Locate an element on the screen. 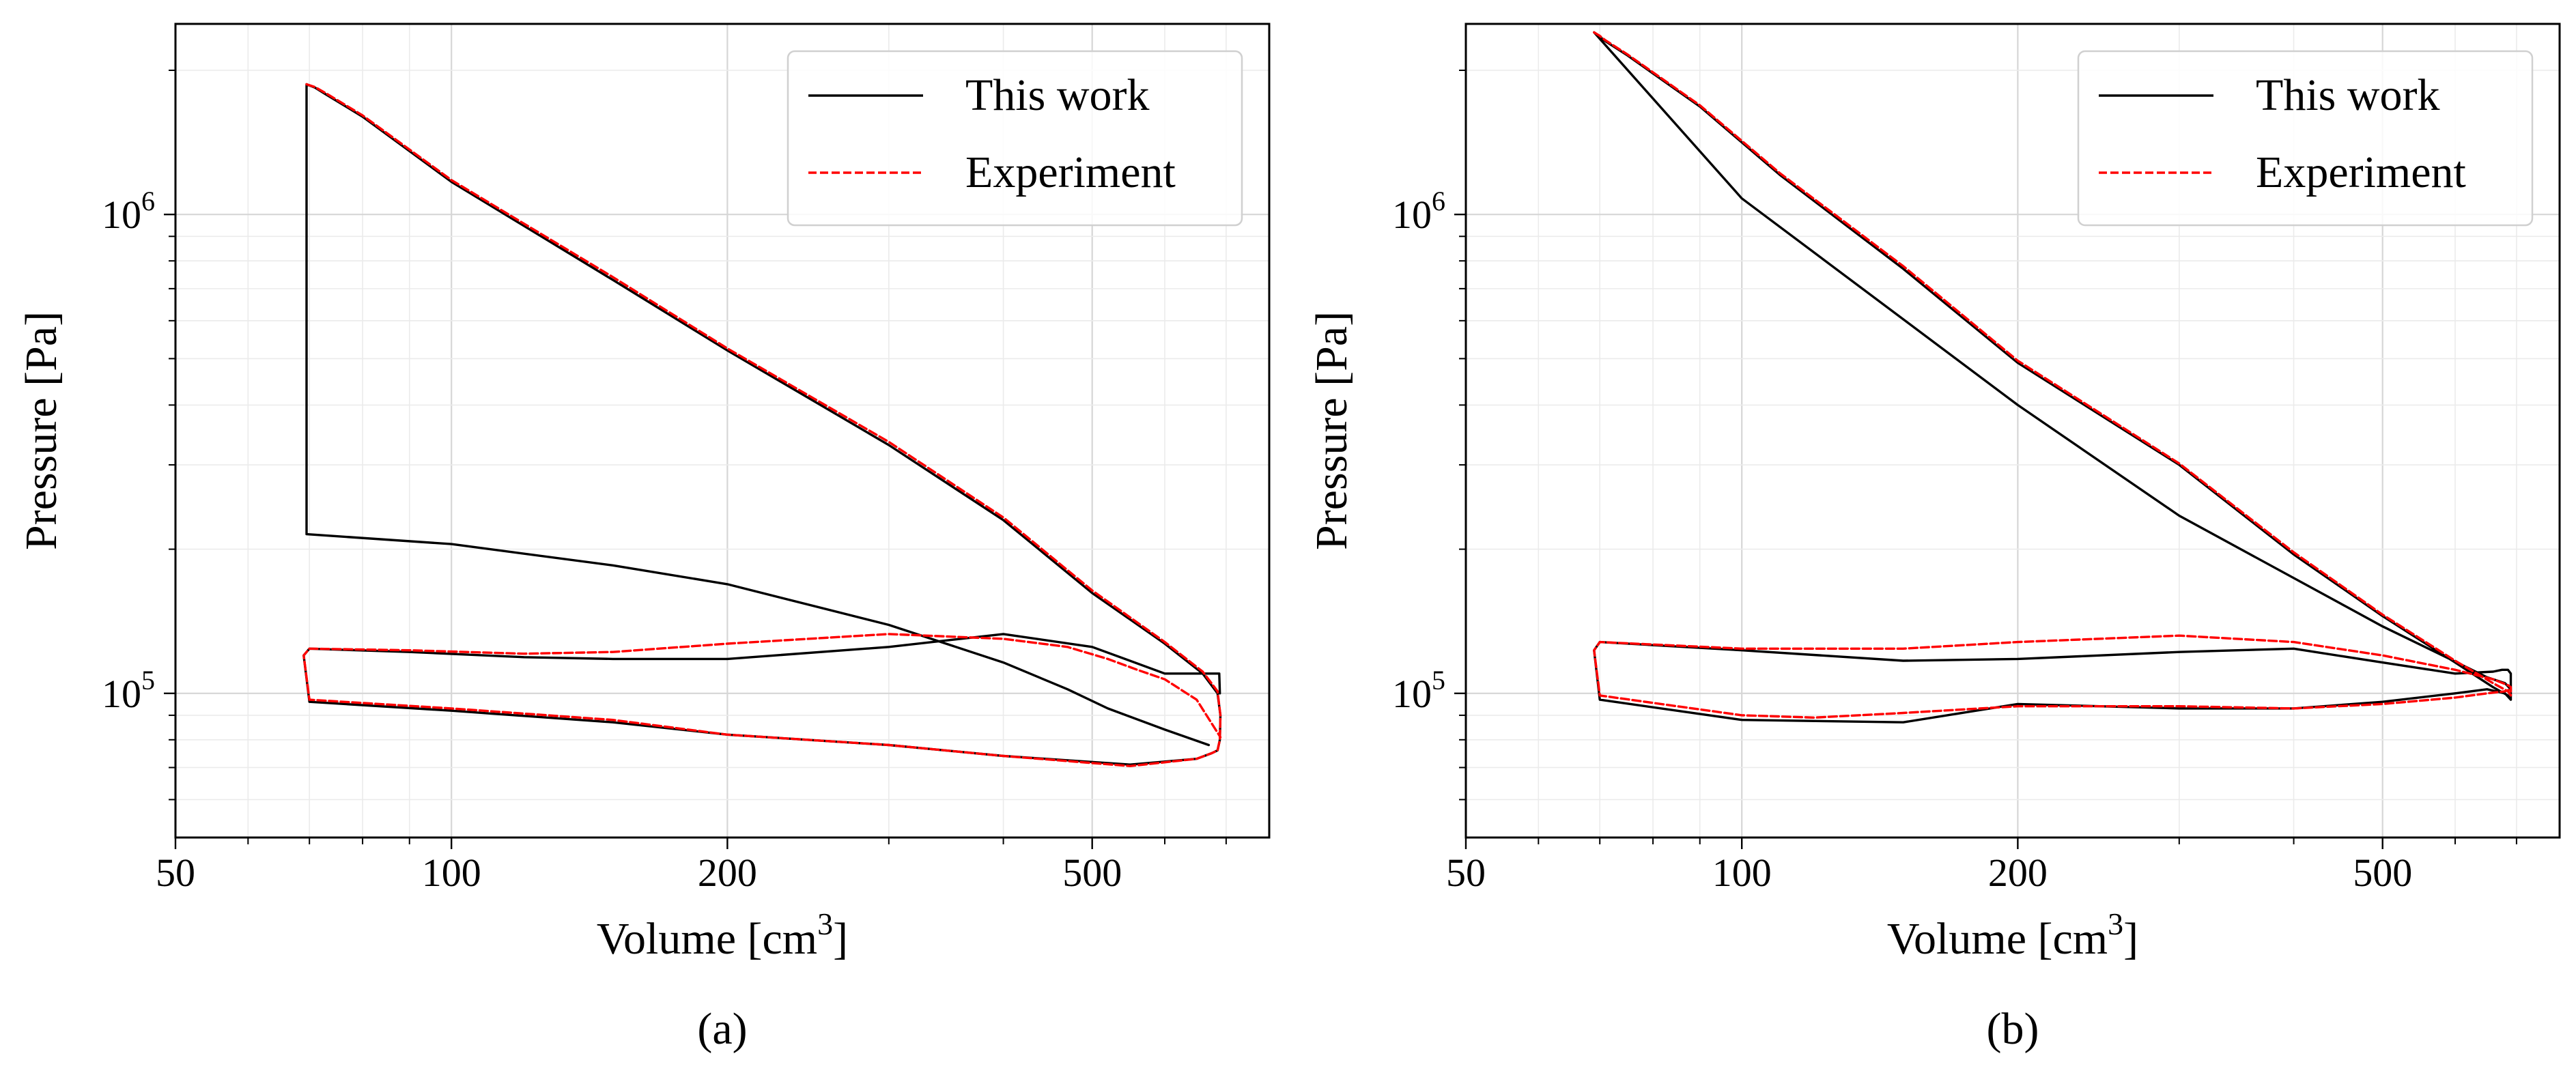  panel-label: (a) is located at coordinates (722, 1029).